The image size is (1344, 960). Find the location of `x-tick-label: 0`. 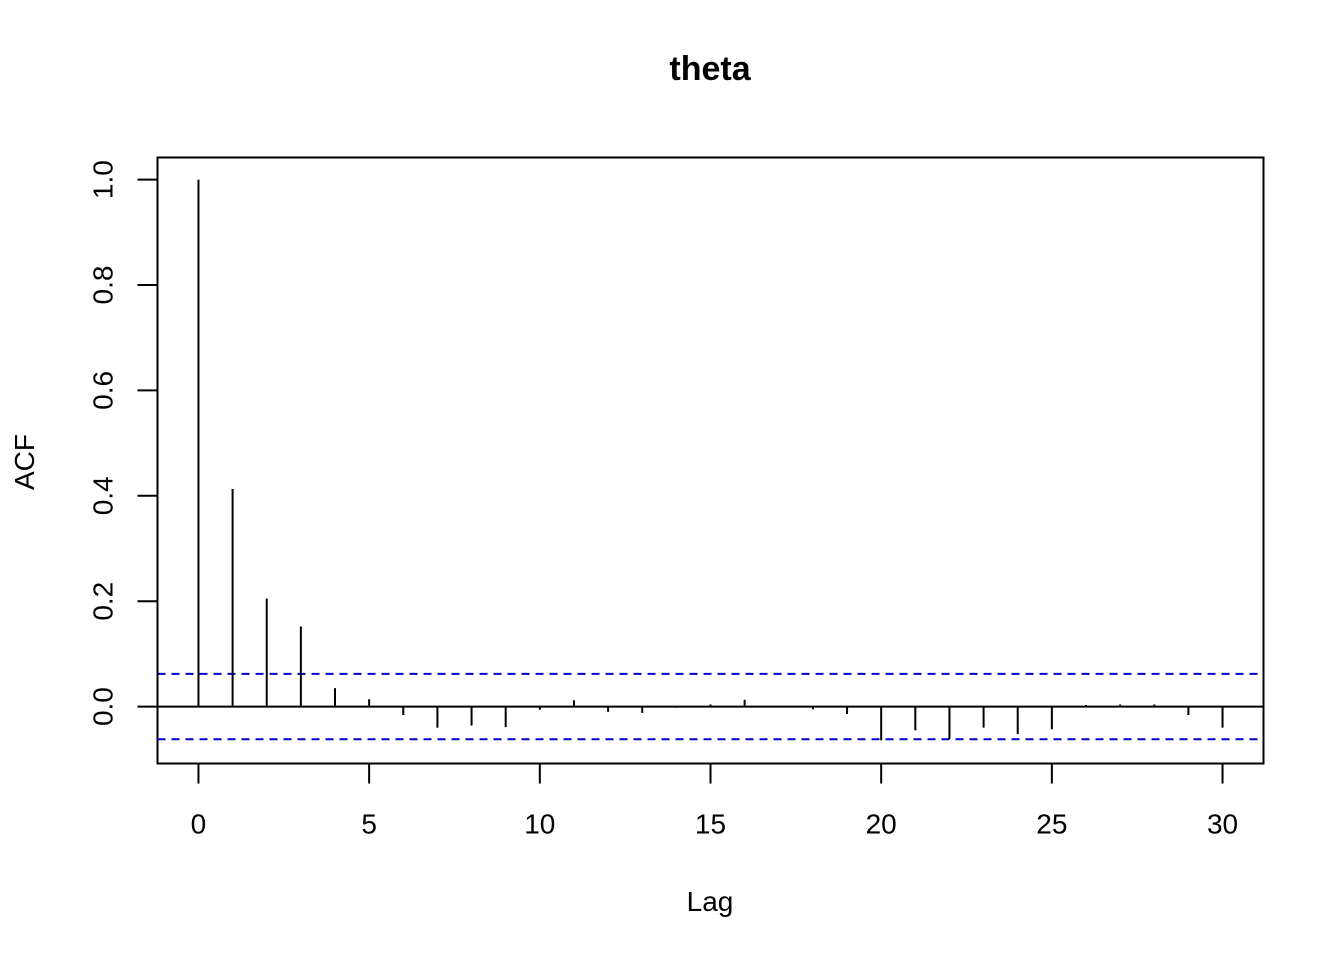

x-tick-label: 0 is located at coordinates (199, 824).